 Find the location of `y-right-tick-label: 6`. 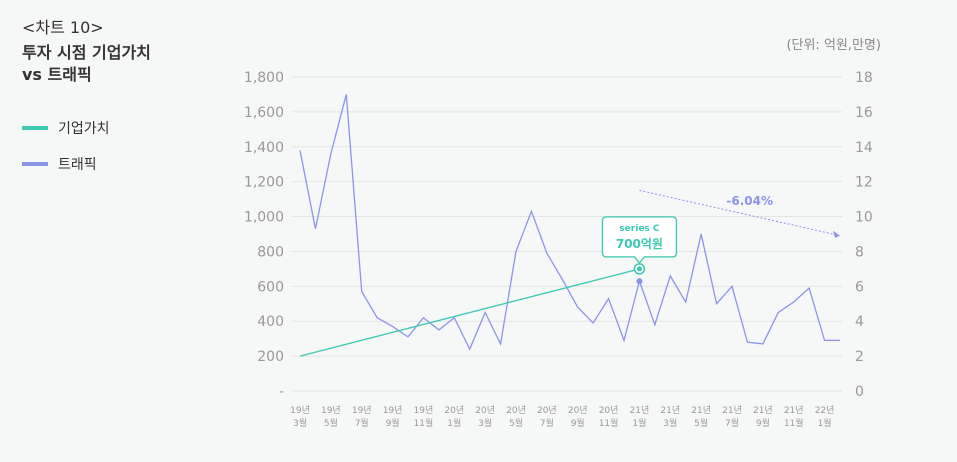

y-right-tick-label: 6 is located at coordinates (859, 287).